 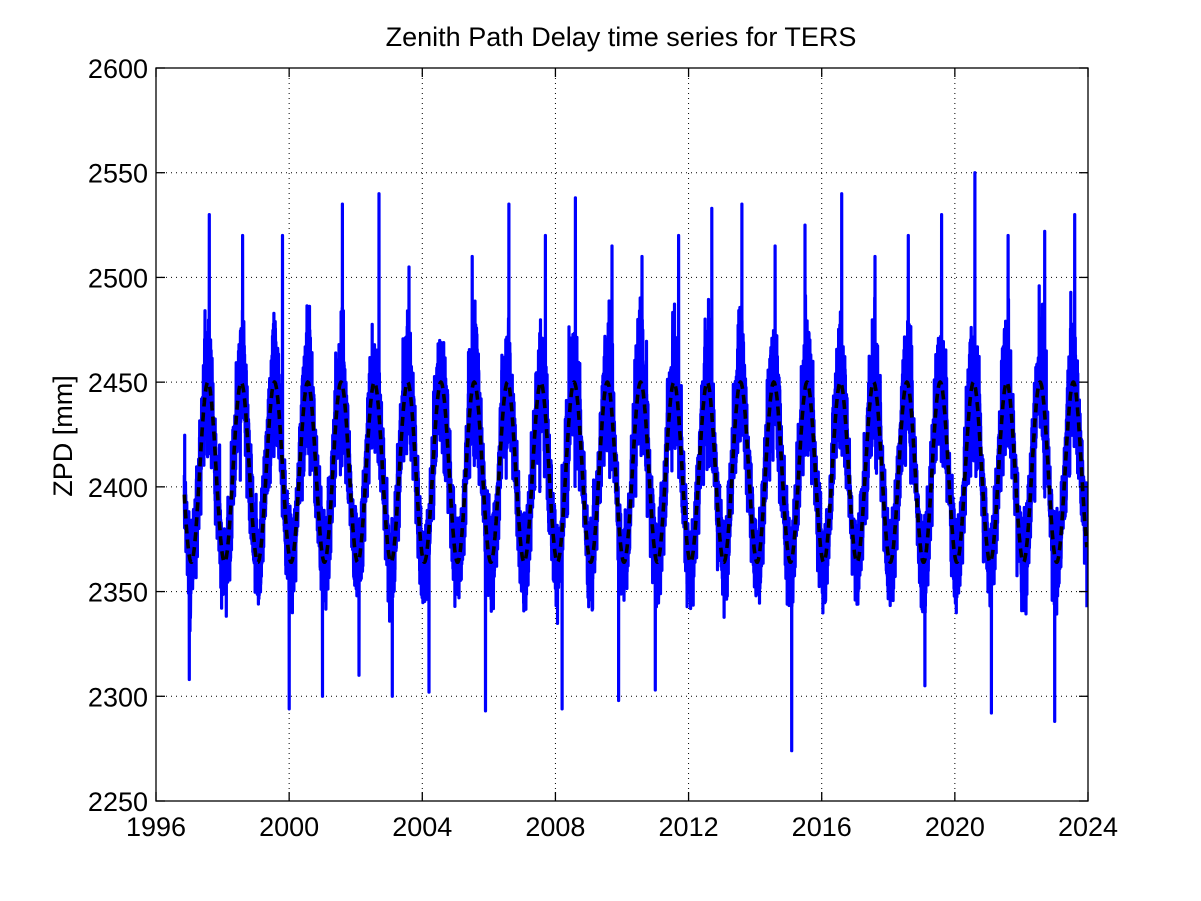 What do you see at coordinates (422, 827) in the screenshot?
I see `x-tick-label: 2004` at bounding box center [422, 827].